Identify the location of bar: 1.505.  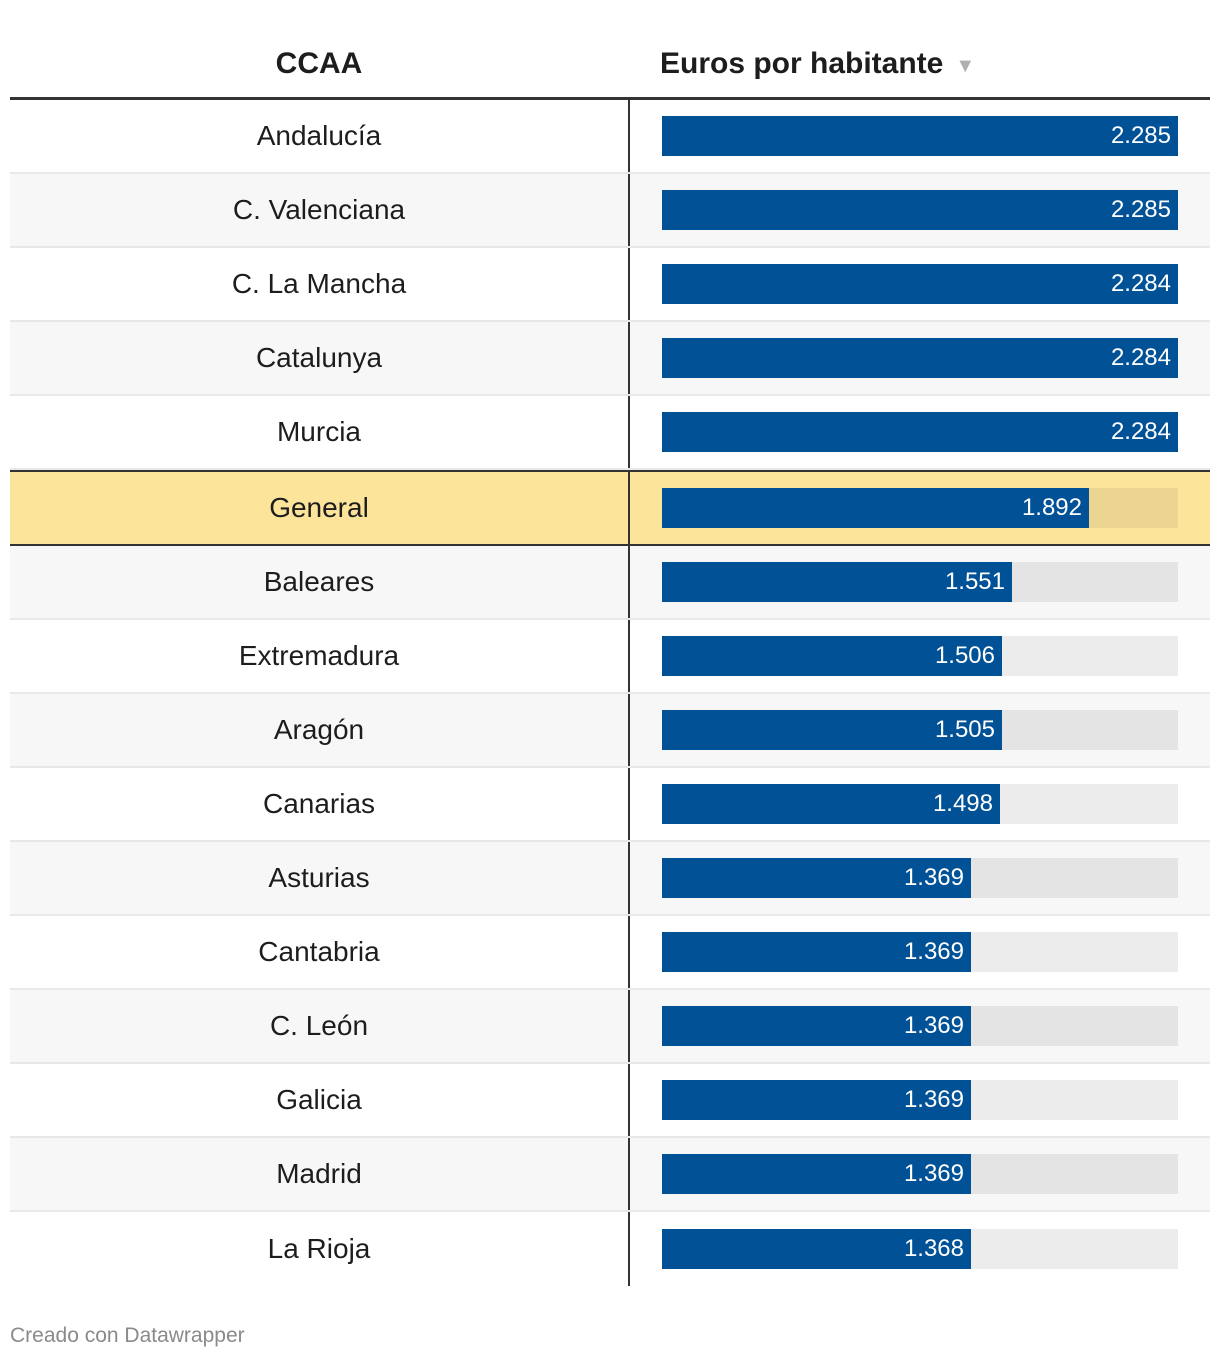
(832, 730).